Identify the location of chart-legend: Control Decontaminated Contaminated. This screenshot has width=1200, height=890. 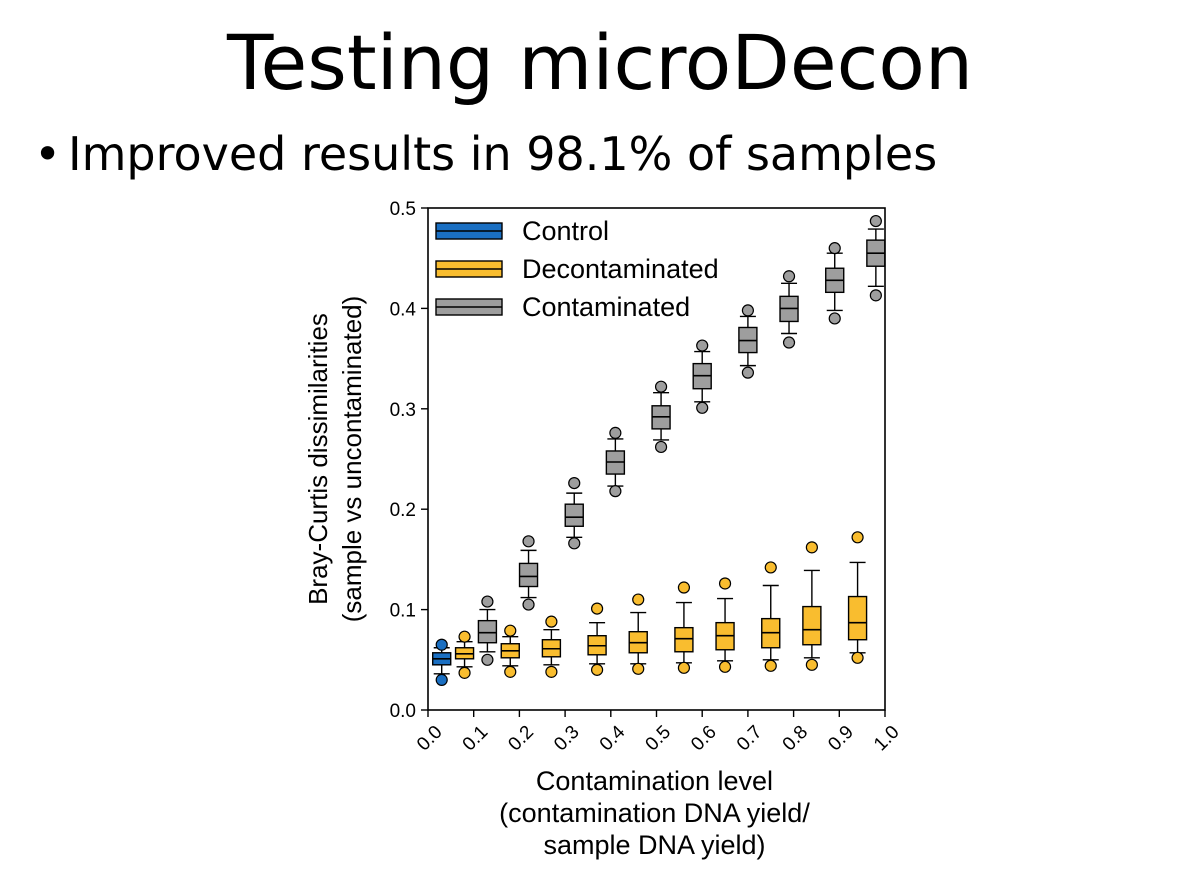
(577, 269).